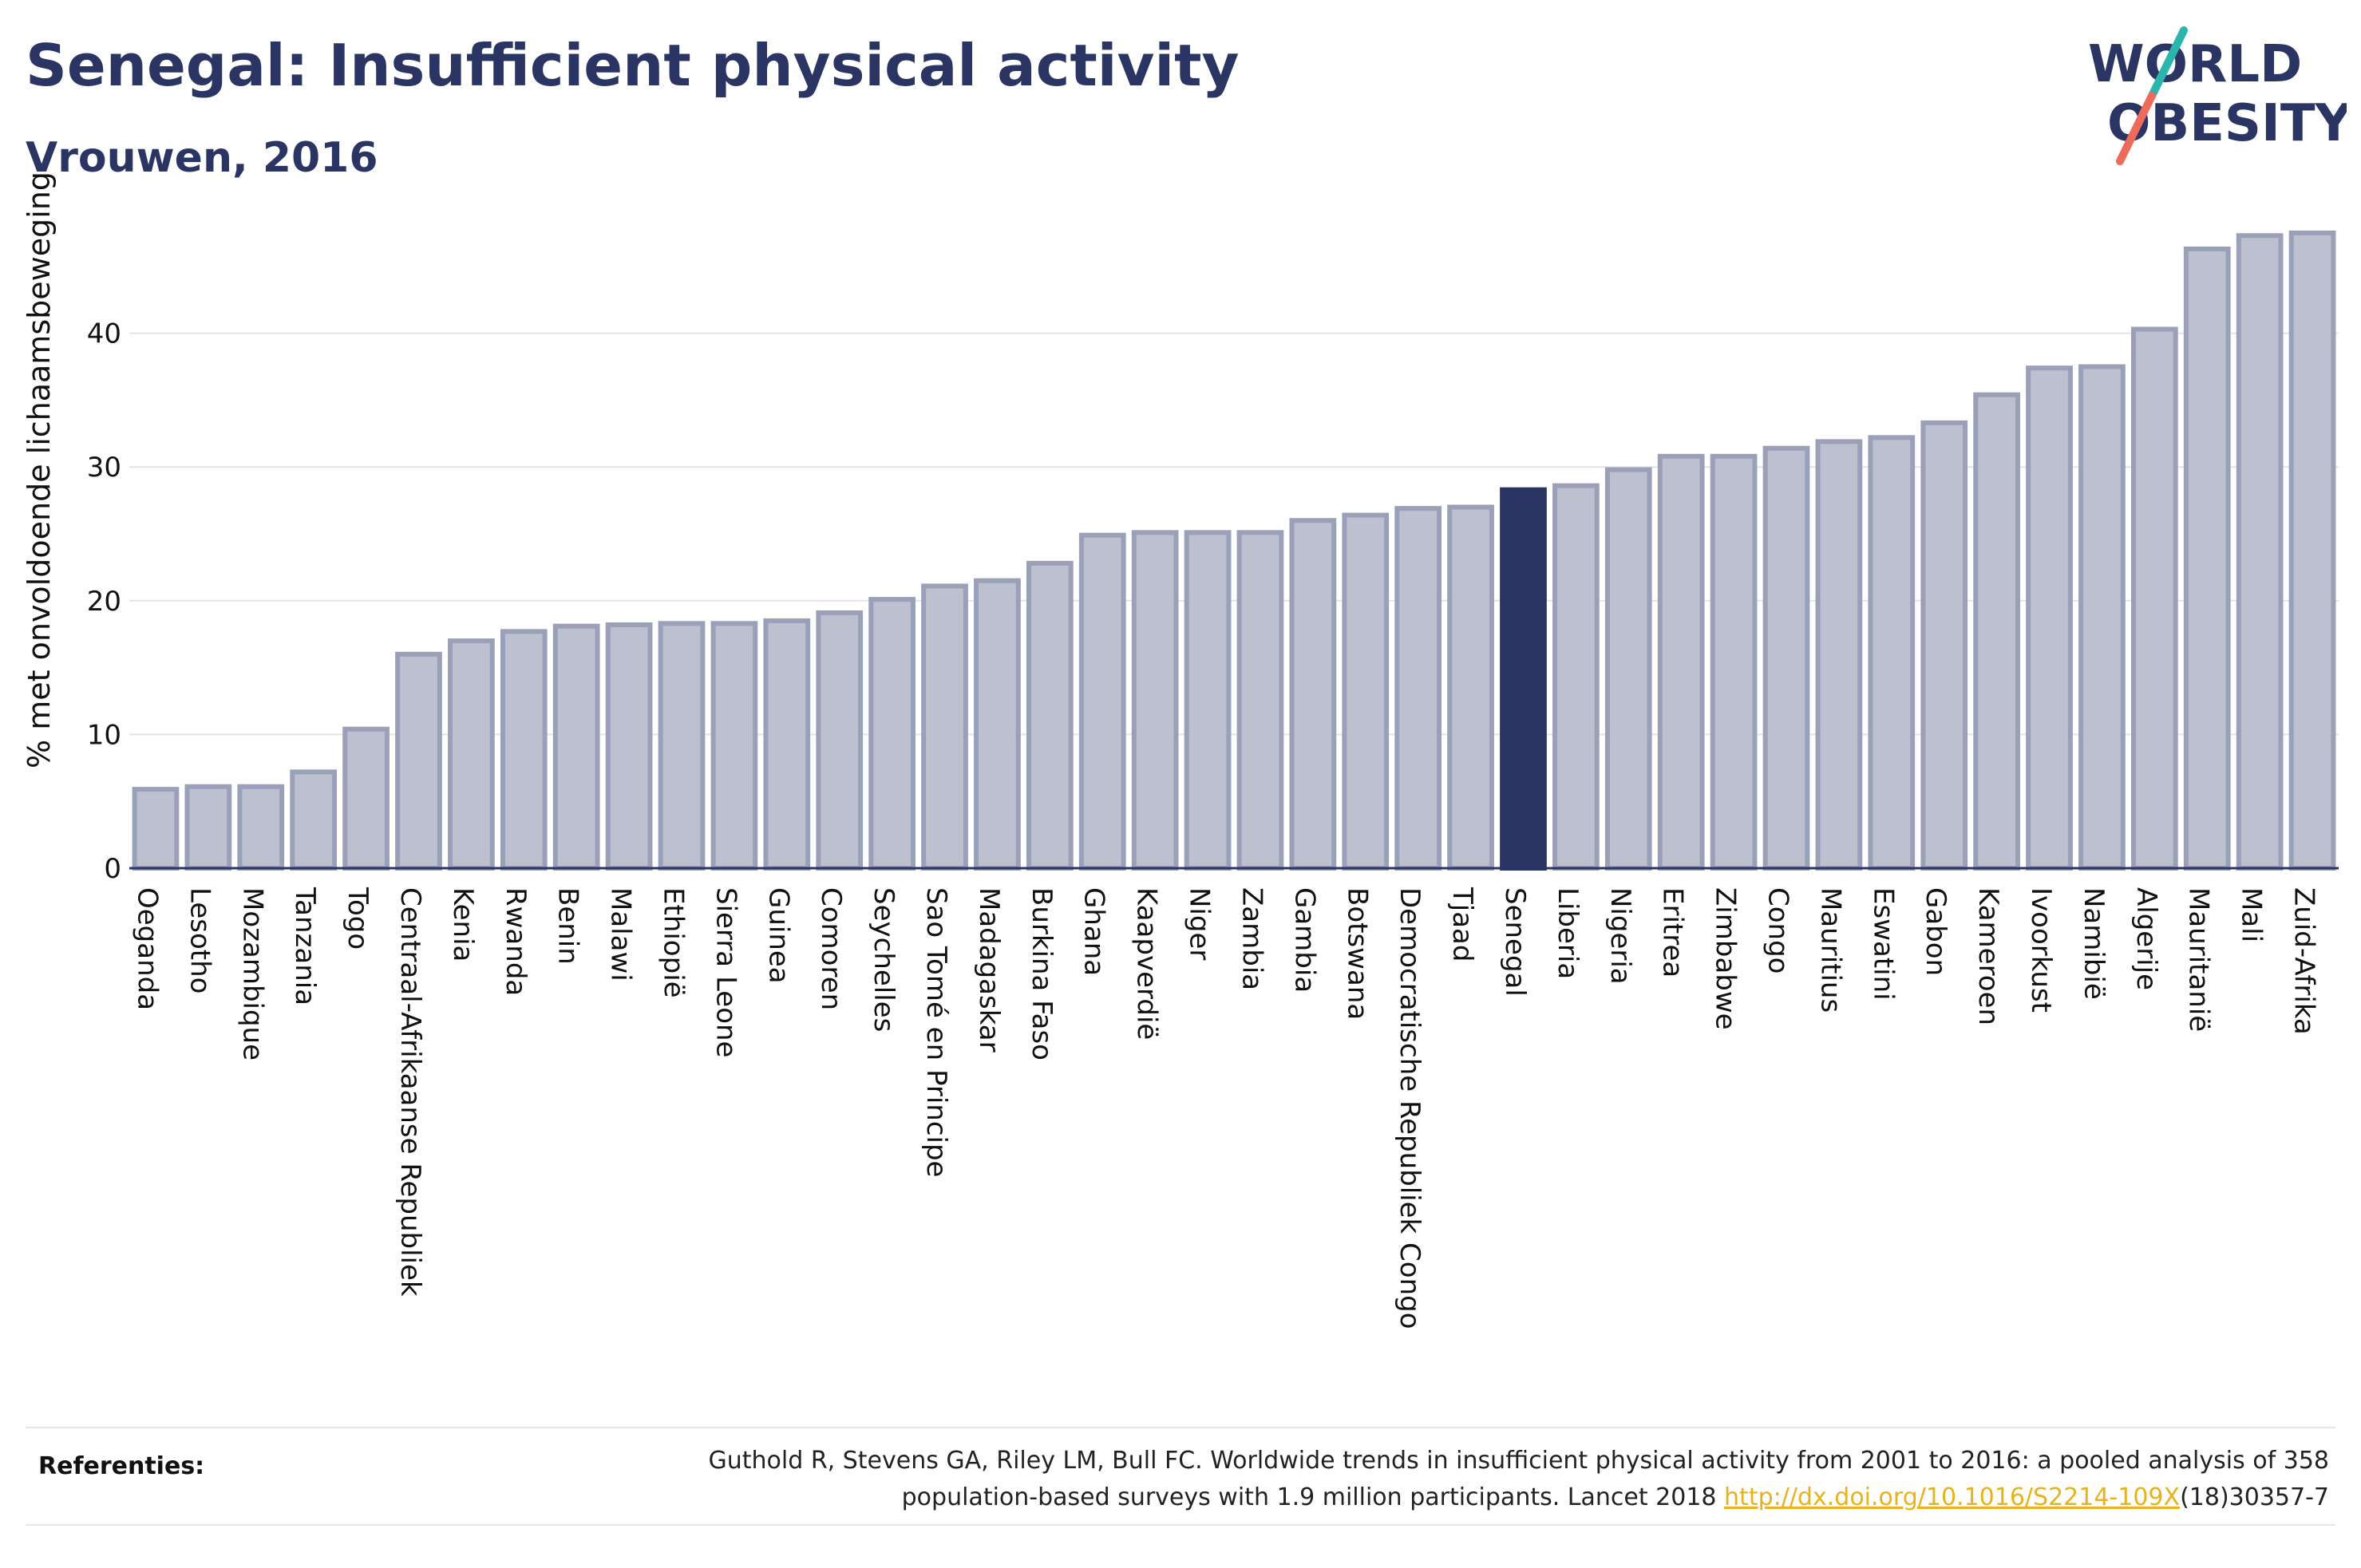  Describe the element at coordinates (305, 946) in the screenshot. I see `x-tick-label: Tanzania` at that location.